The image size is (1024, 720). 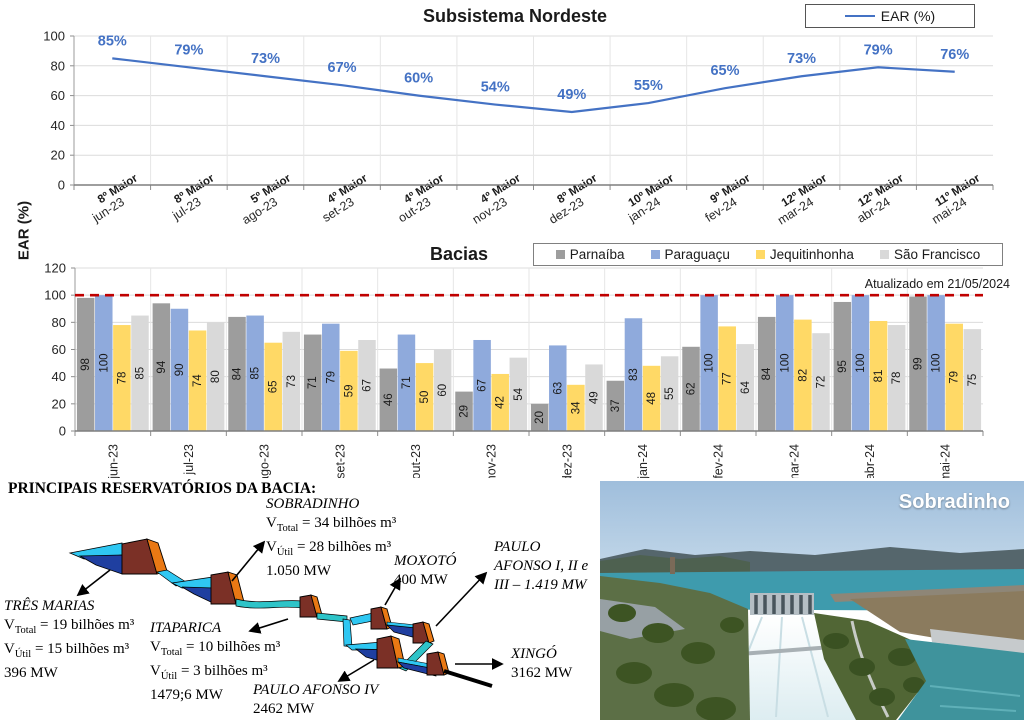 I want to click on bar-value-label: 78, so click(x=122, y=378).